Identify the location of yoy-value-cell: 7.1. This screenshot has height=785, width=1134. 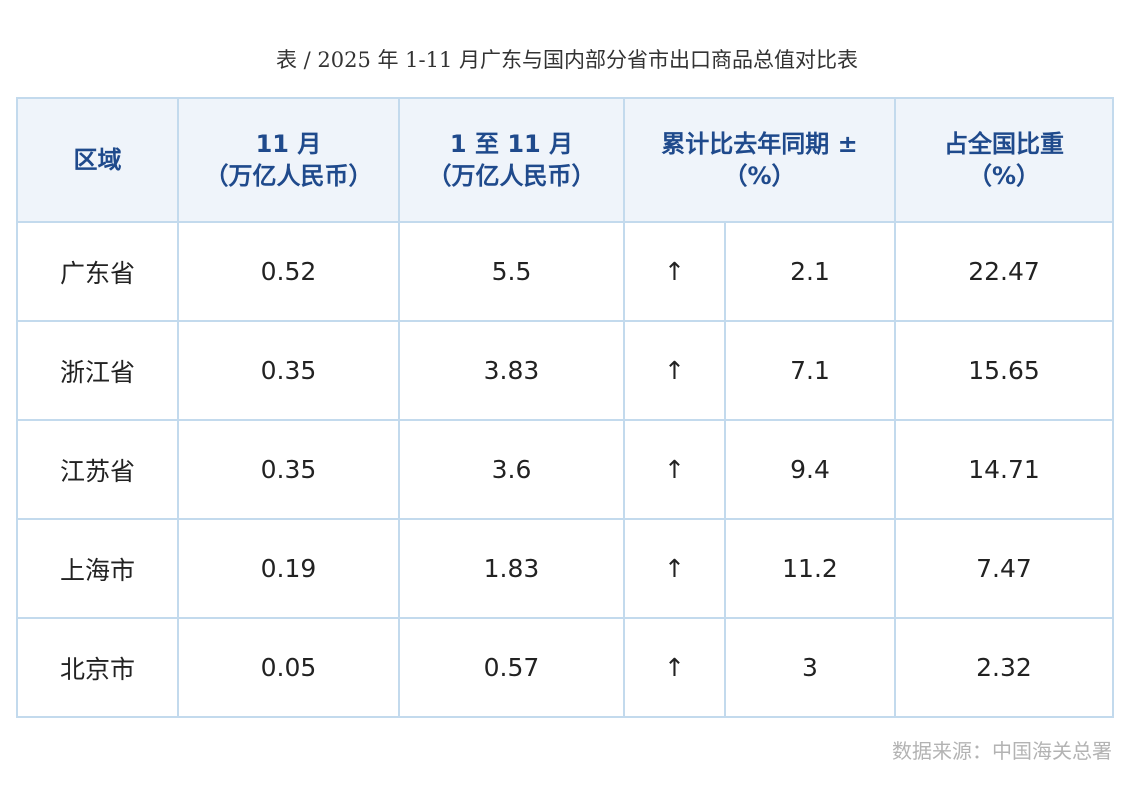
(810, 370).